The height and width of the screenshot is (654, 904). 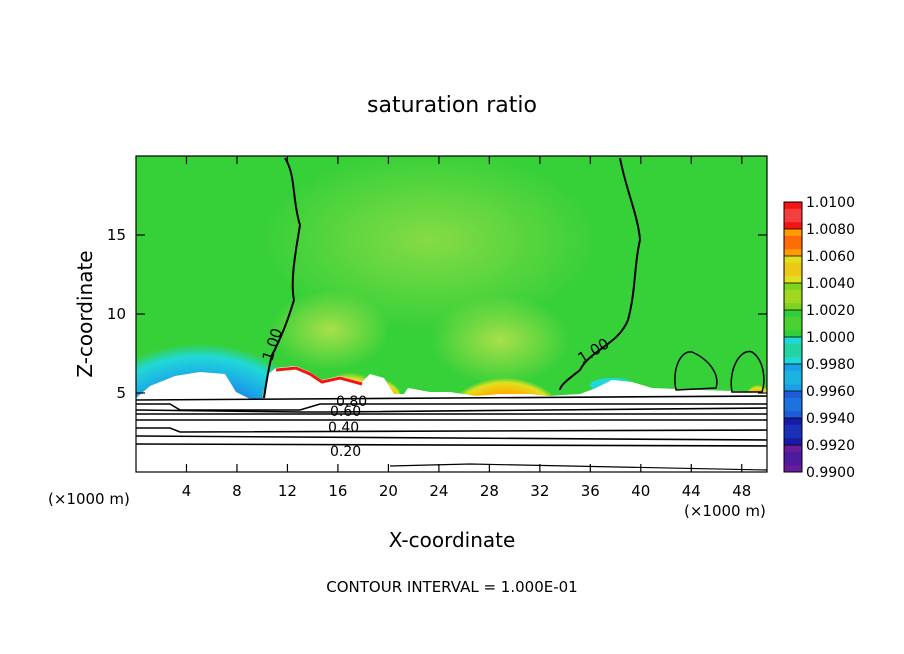 What do you see at coordinates (343, 428) in the screenshot?
I see `contour-label-0p40: 0.40` at bounding box center [343, 428].